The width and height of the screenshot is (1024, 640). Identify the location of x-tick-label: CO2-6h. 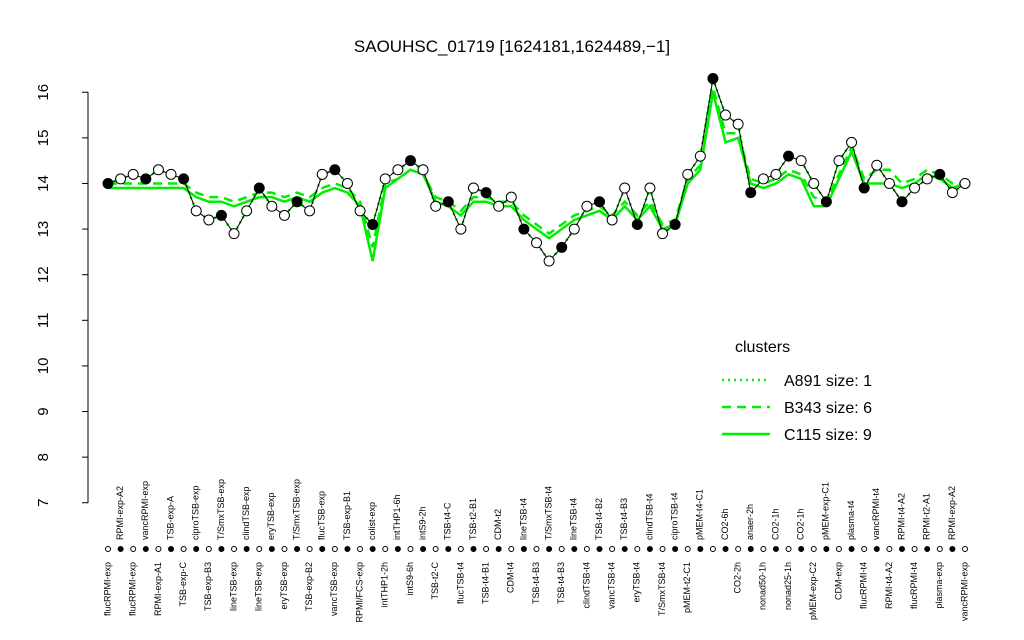
(725, 524).